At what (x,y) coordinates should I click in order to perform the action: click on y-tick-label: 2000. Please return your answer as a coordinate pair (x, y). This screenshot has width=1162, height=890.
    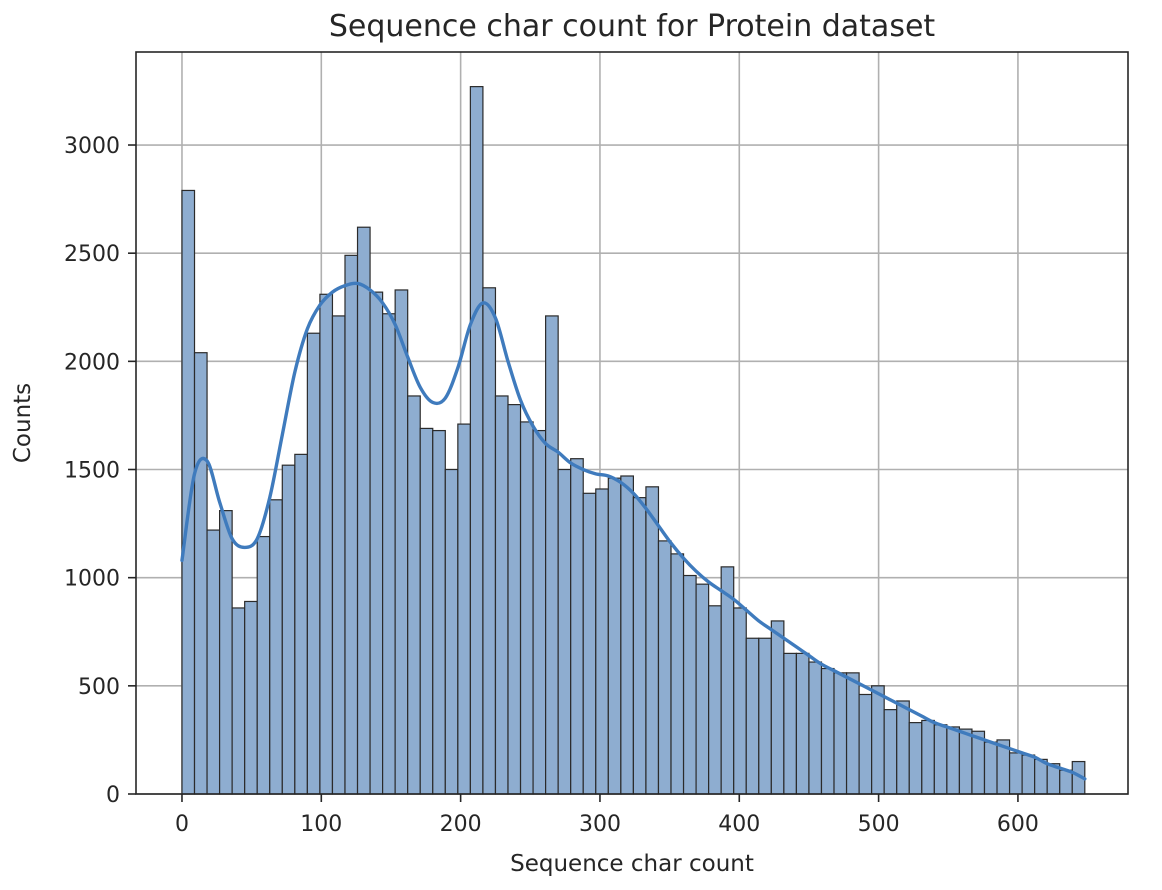
    Looking at the image, I should click on (92, 362).